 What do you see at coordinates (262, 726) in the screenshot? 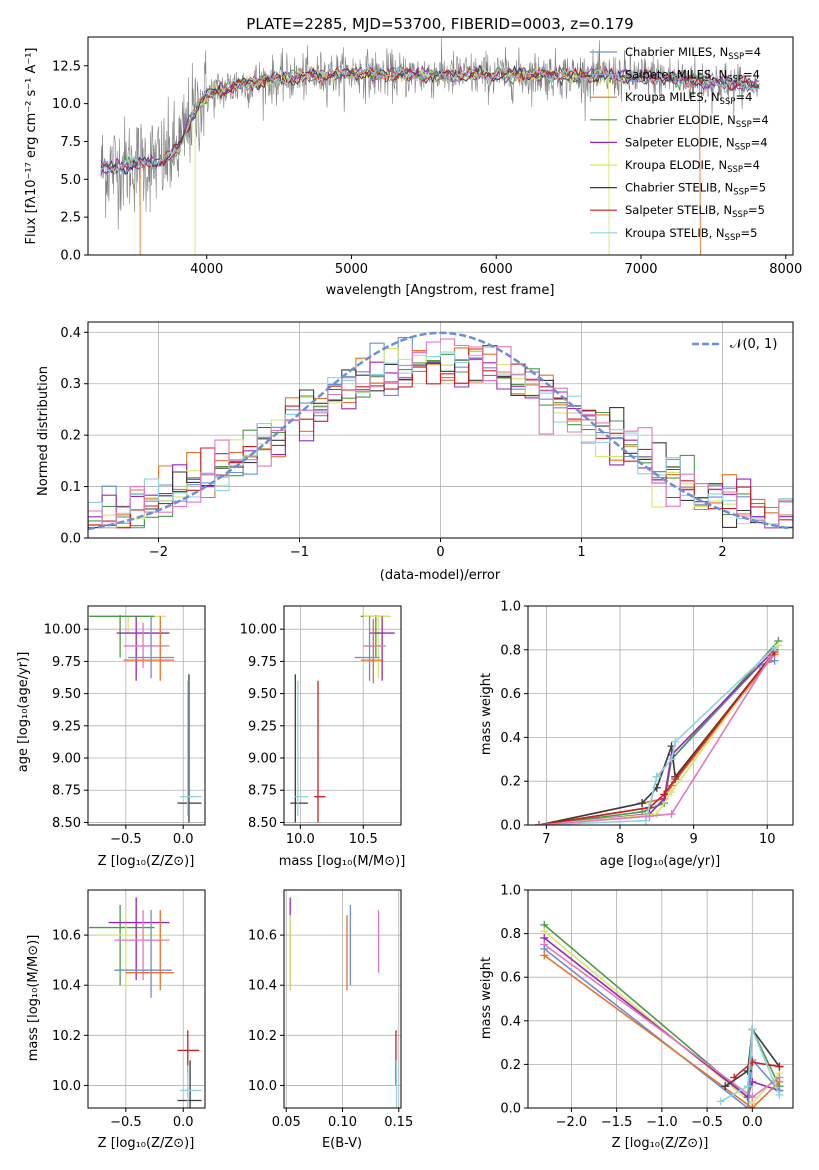
I see `y-tick-label: 9.25` at bounding box center [262, 726].